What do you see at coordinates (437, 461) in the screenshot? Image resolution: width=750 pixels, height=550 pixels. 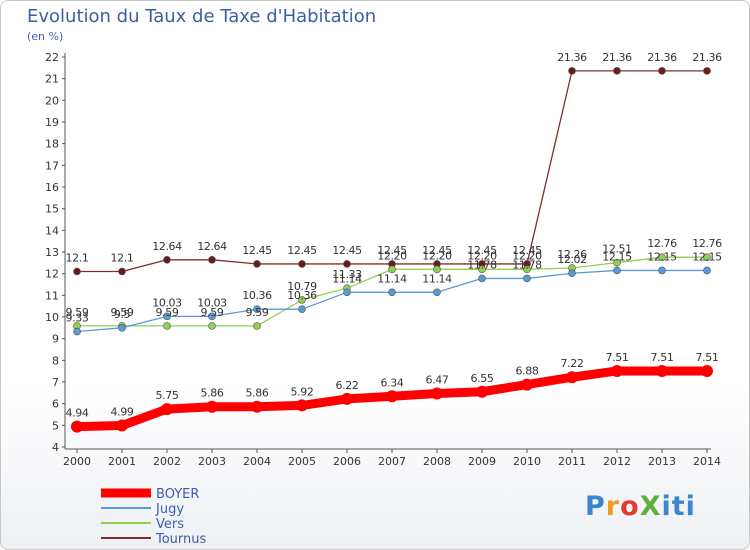 I see `x-tick-label: 2008` at bounding box center [437, 461].